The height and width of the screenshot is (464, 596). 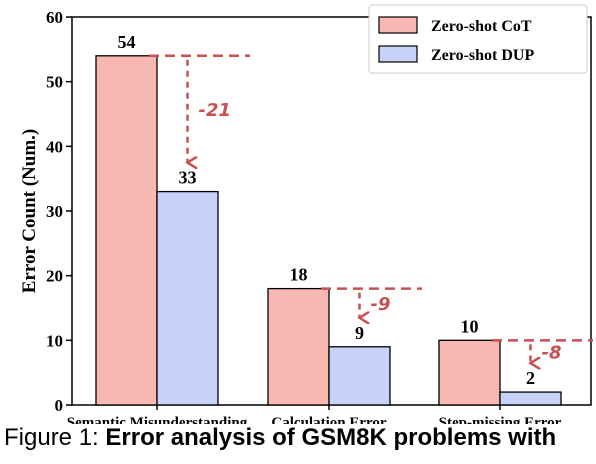 I want to click on y-axis-title: Error Count (Num.), so click(x=29, y=211).